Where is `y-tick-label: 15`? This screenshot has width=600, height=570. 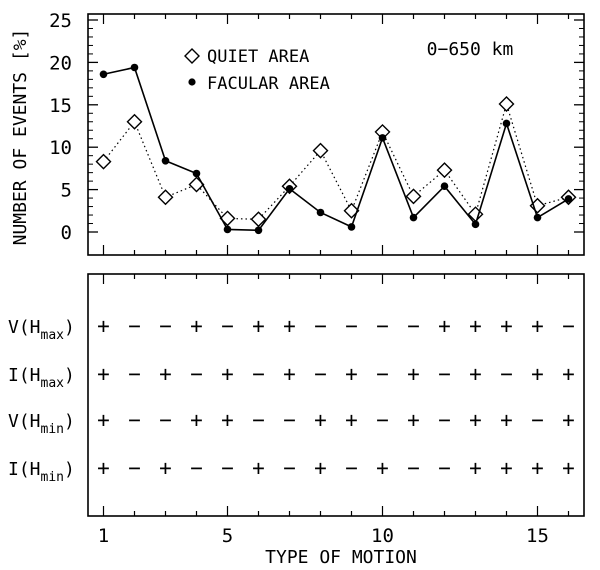 y-tick-label: 15 is located at coordinates (60, 106).